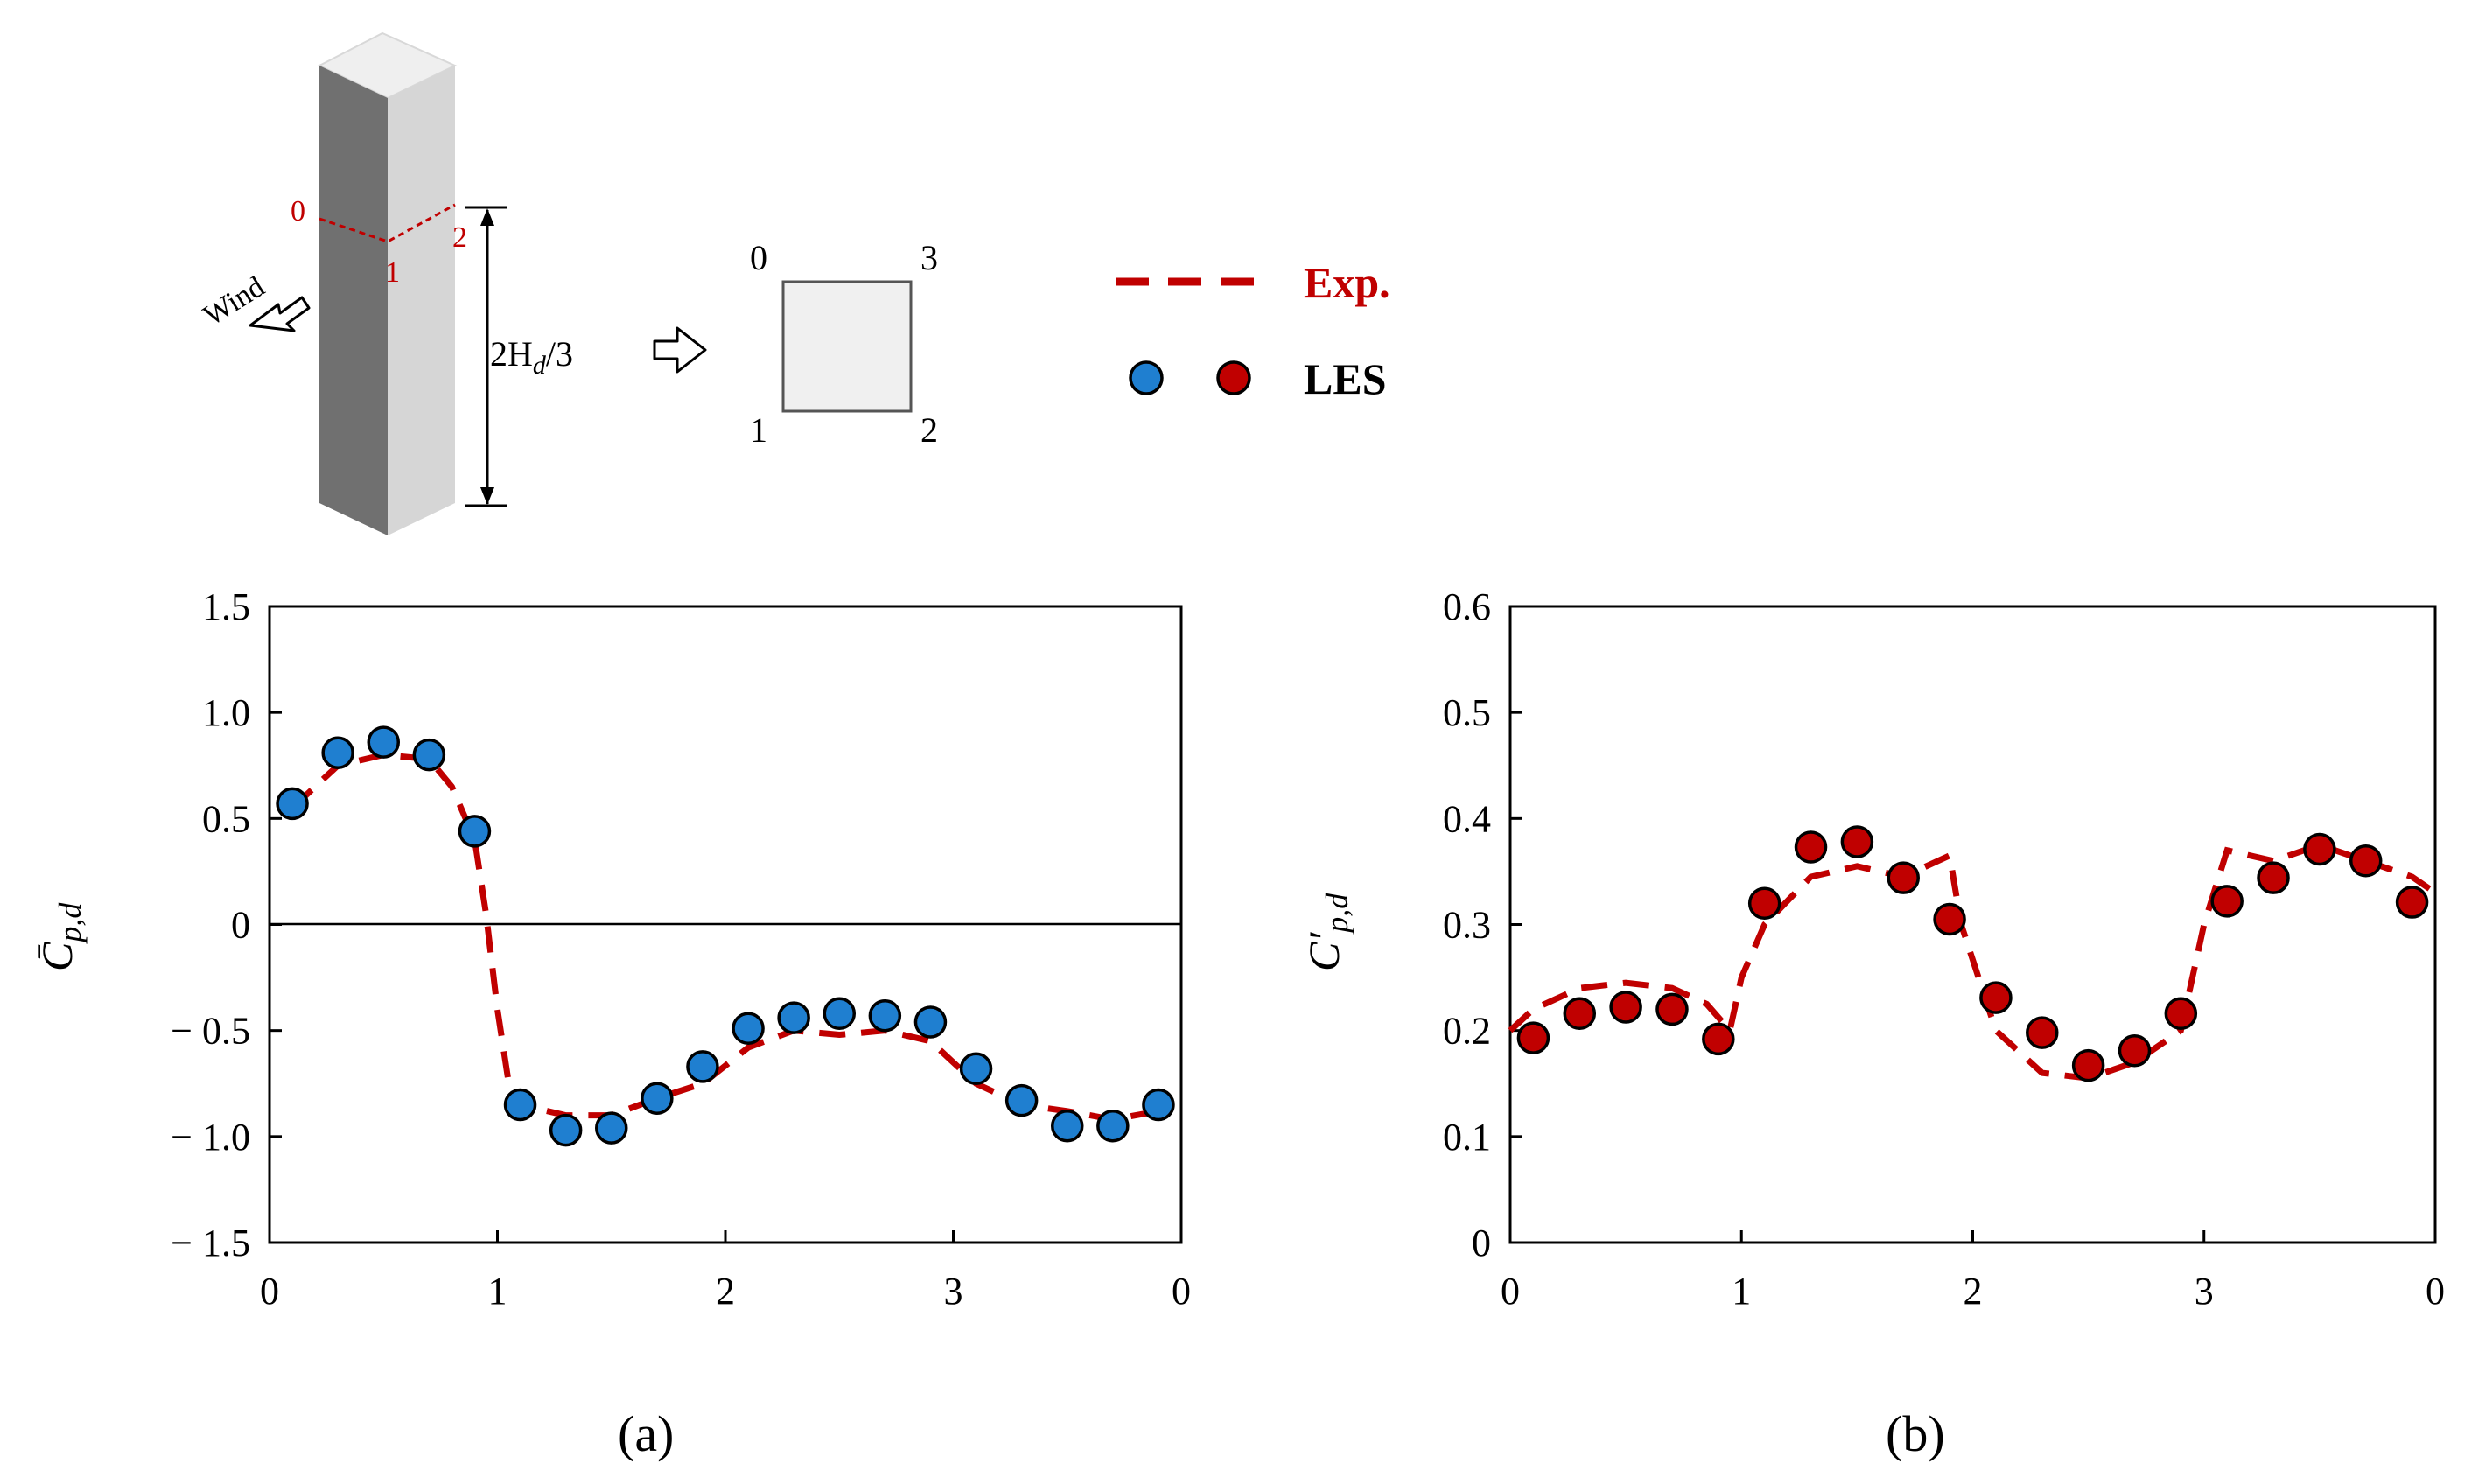 This screenshot has height=1484, width=2471. I want to click on building-left-face, so click(353, 301).